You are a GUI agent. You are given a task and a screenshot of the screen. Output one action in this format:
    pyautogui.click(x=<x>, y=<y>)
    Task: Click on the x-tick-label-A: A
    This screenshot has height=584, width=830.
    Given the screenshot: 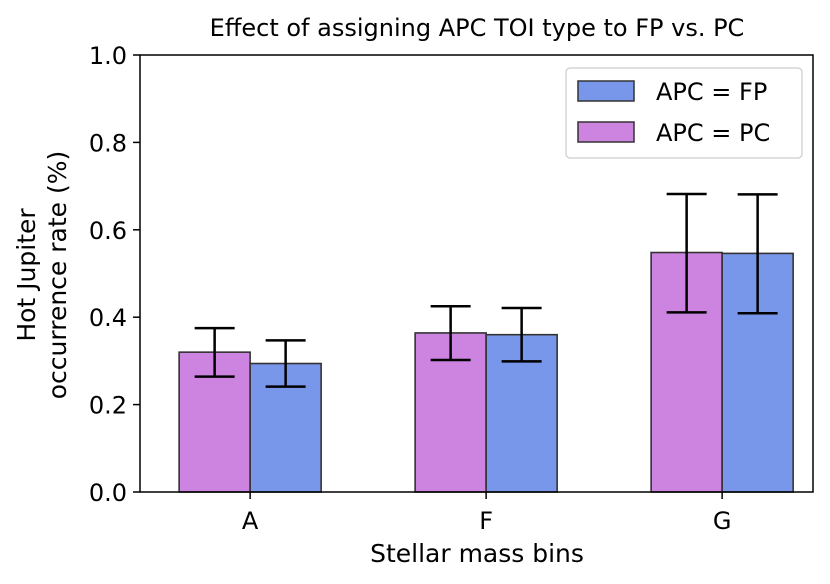 What is the action you would take?
    pyautogui.click(x=250, y=521)
    